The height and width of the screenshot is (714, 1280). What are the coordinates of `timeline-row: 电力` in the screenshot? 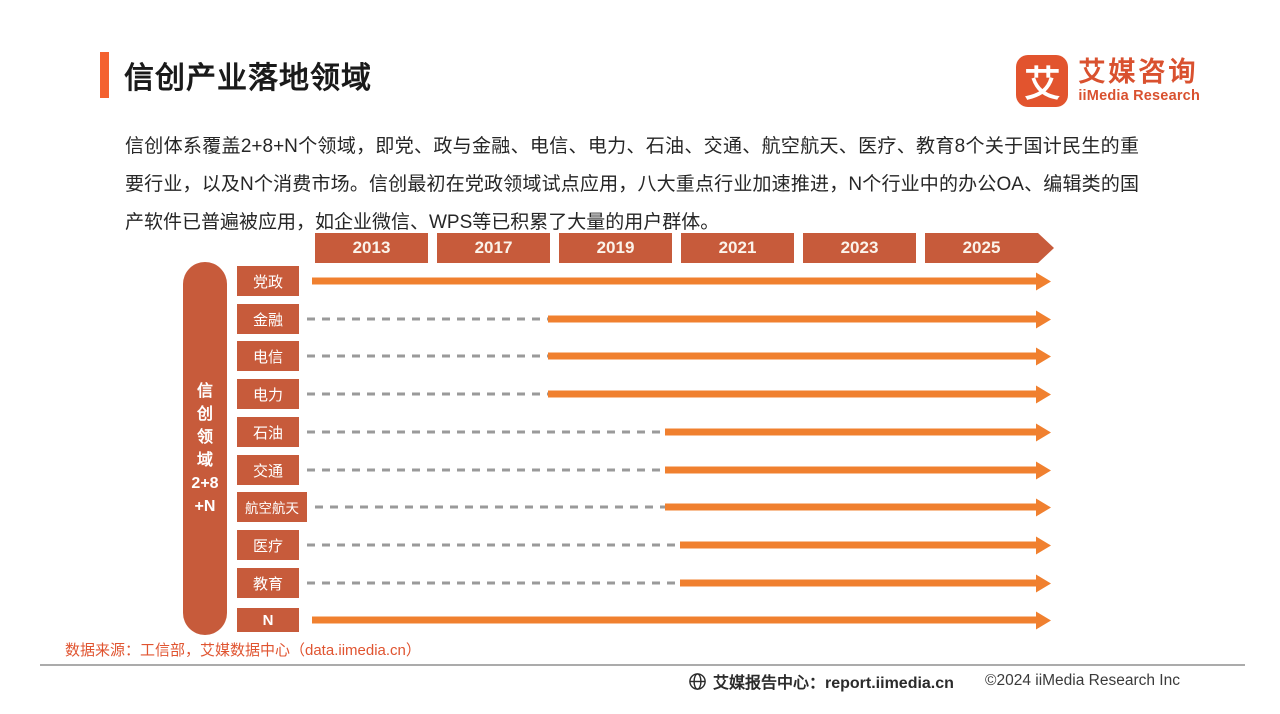 It's located at (643, 394).